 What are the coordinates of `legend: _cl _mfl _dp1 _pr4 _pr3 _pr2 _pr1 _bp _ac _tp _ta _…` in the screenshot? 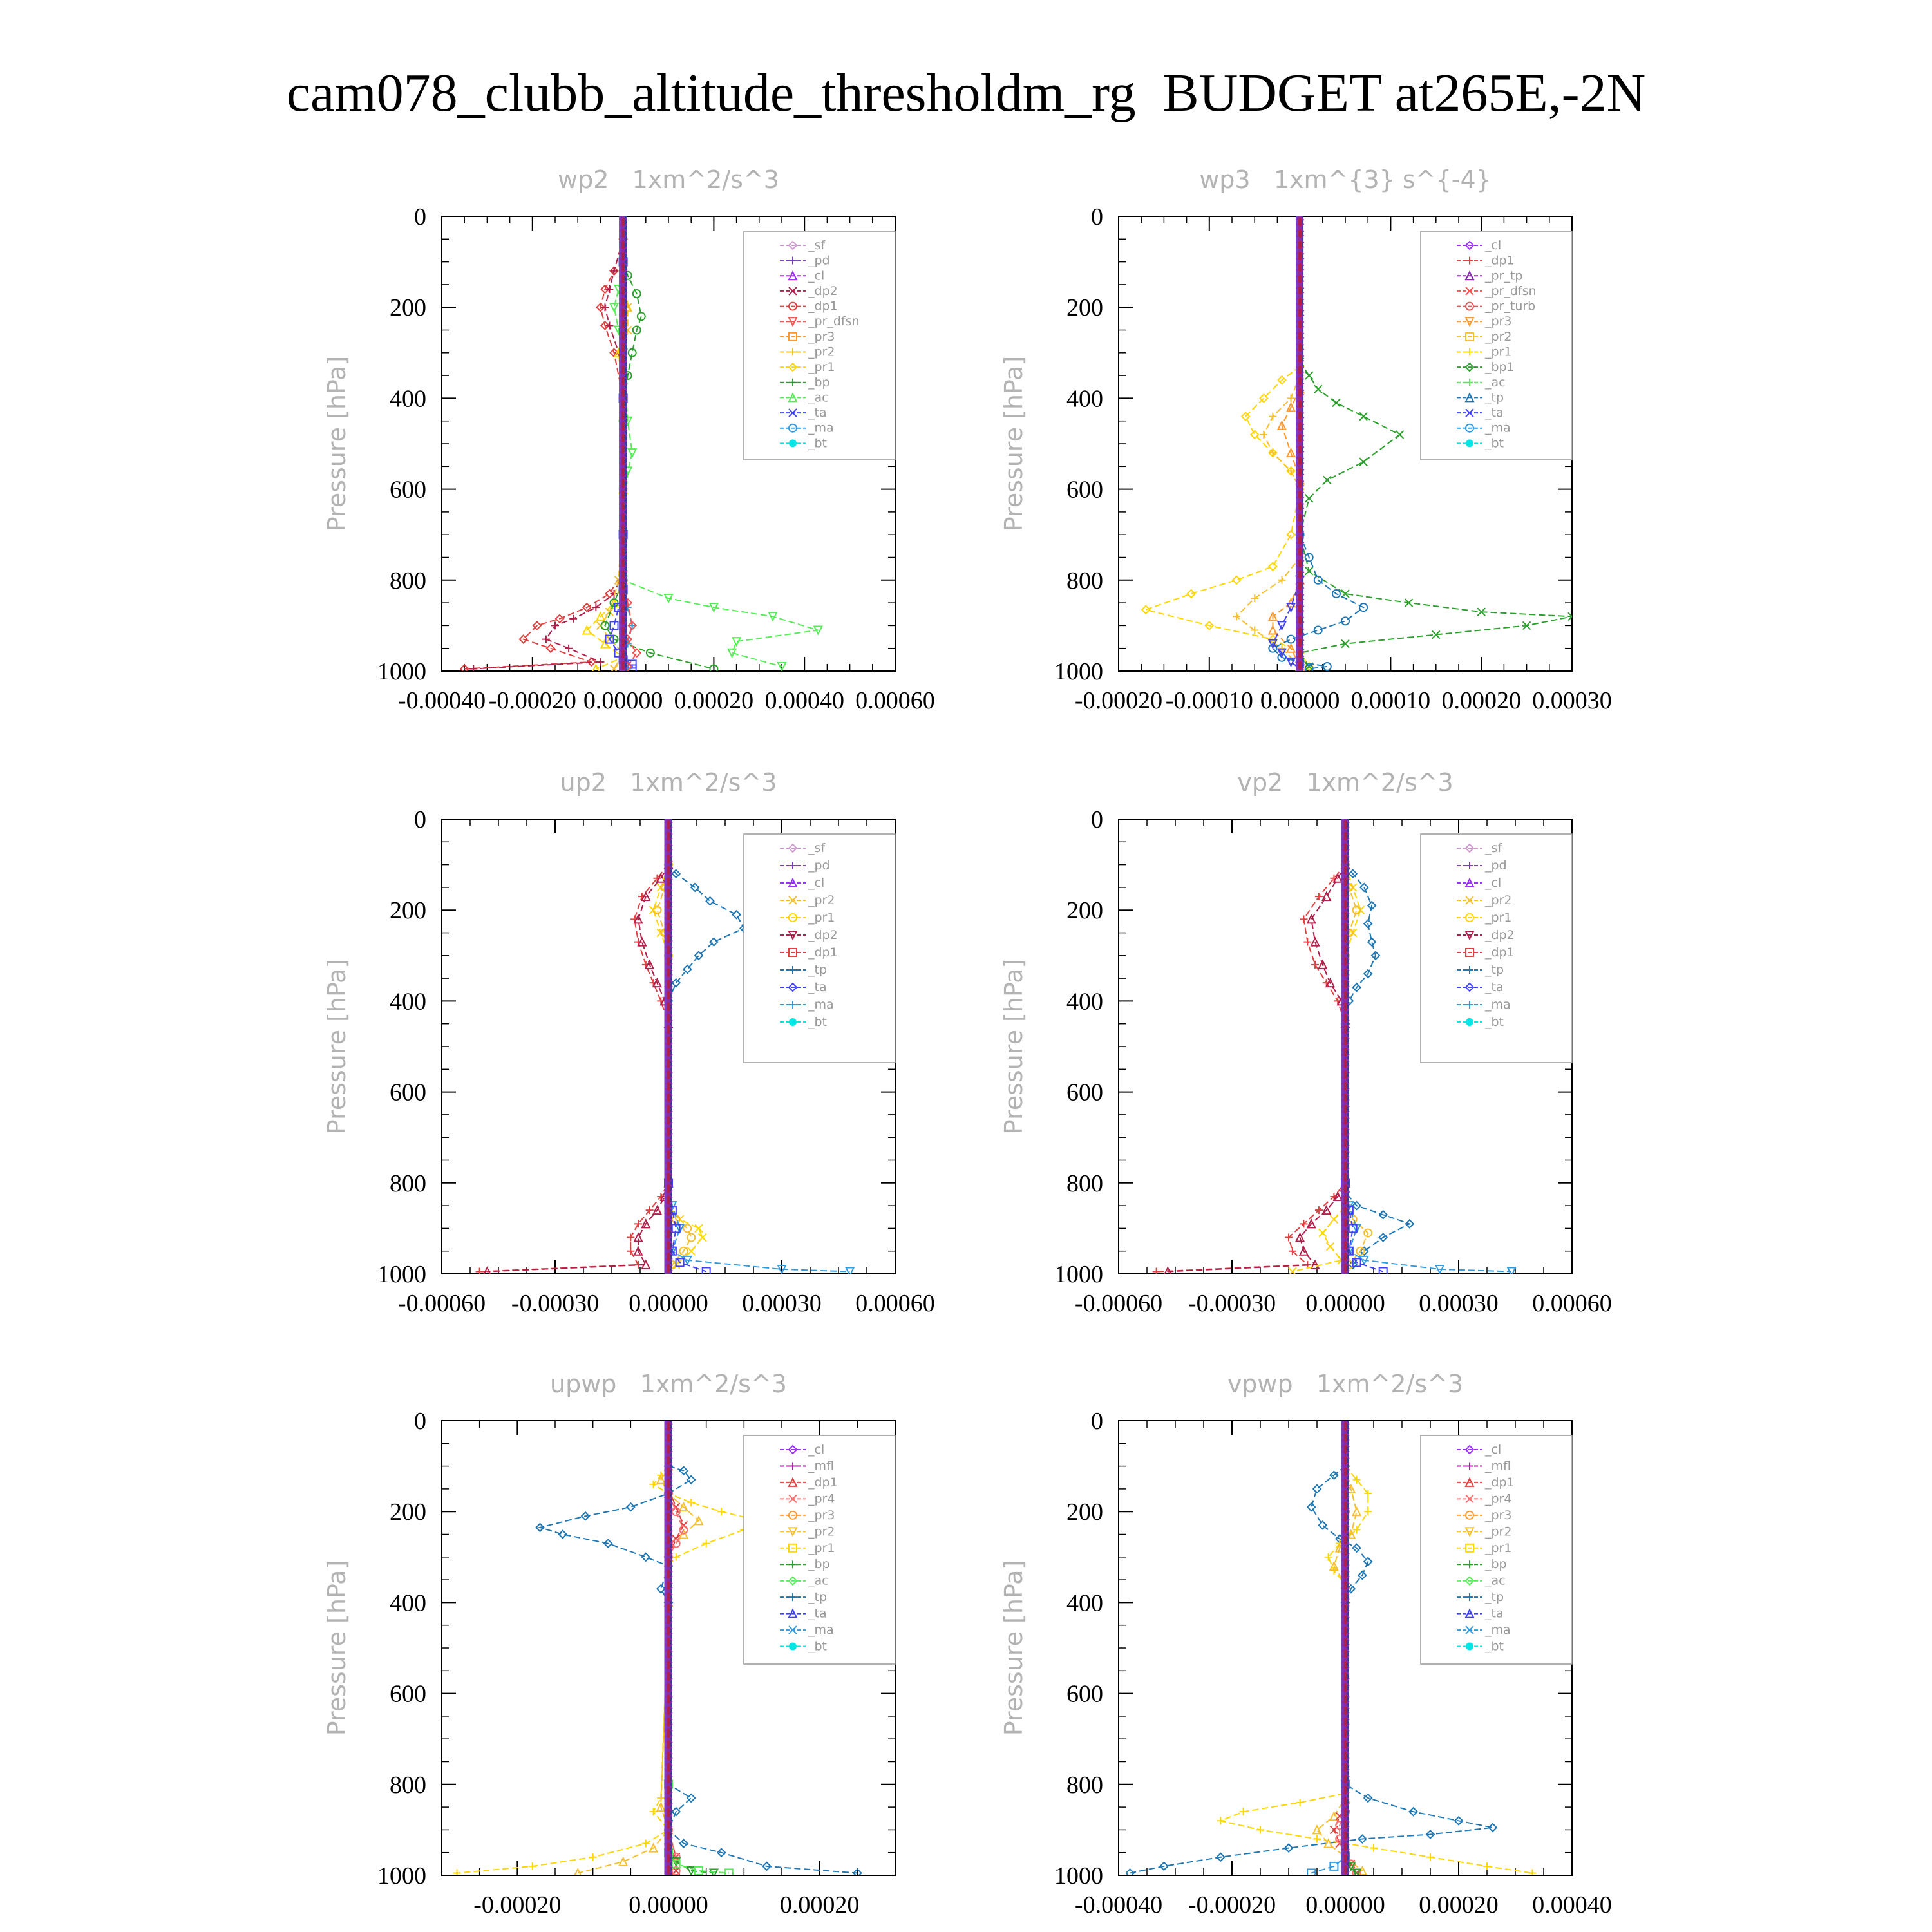 It's located at (1496, 1550).